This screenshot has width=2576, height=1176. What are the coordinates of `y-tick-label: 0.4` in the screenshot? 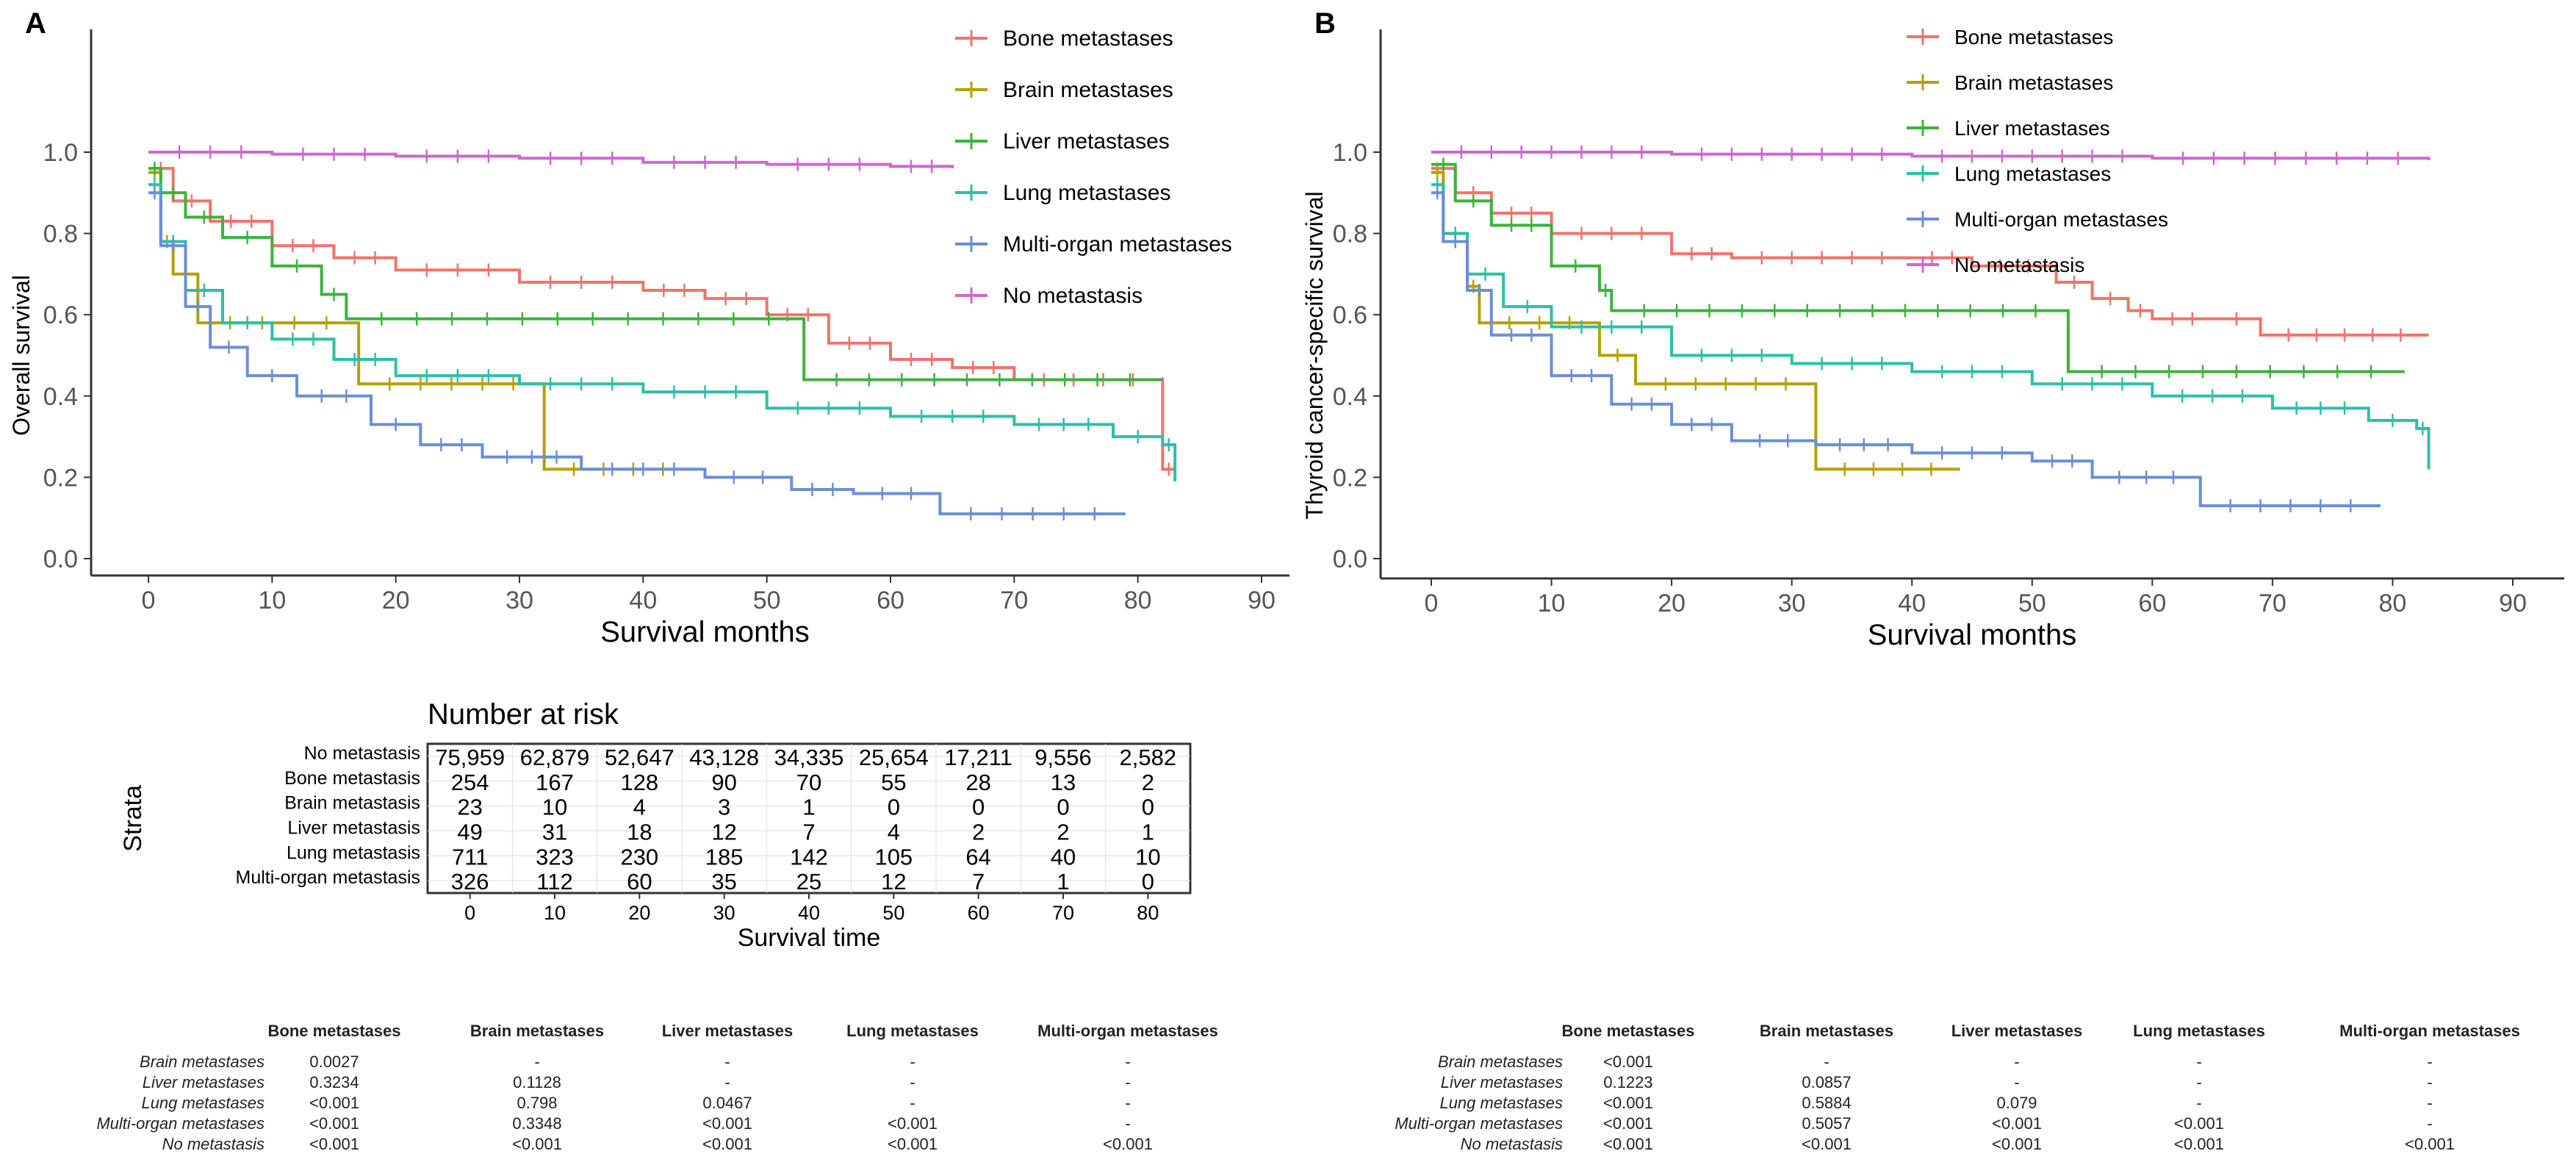 It's located at (1350, 397).